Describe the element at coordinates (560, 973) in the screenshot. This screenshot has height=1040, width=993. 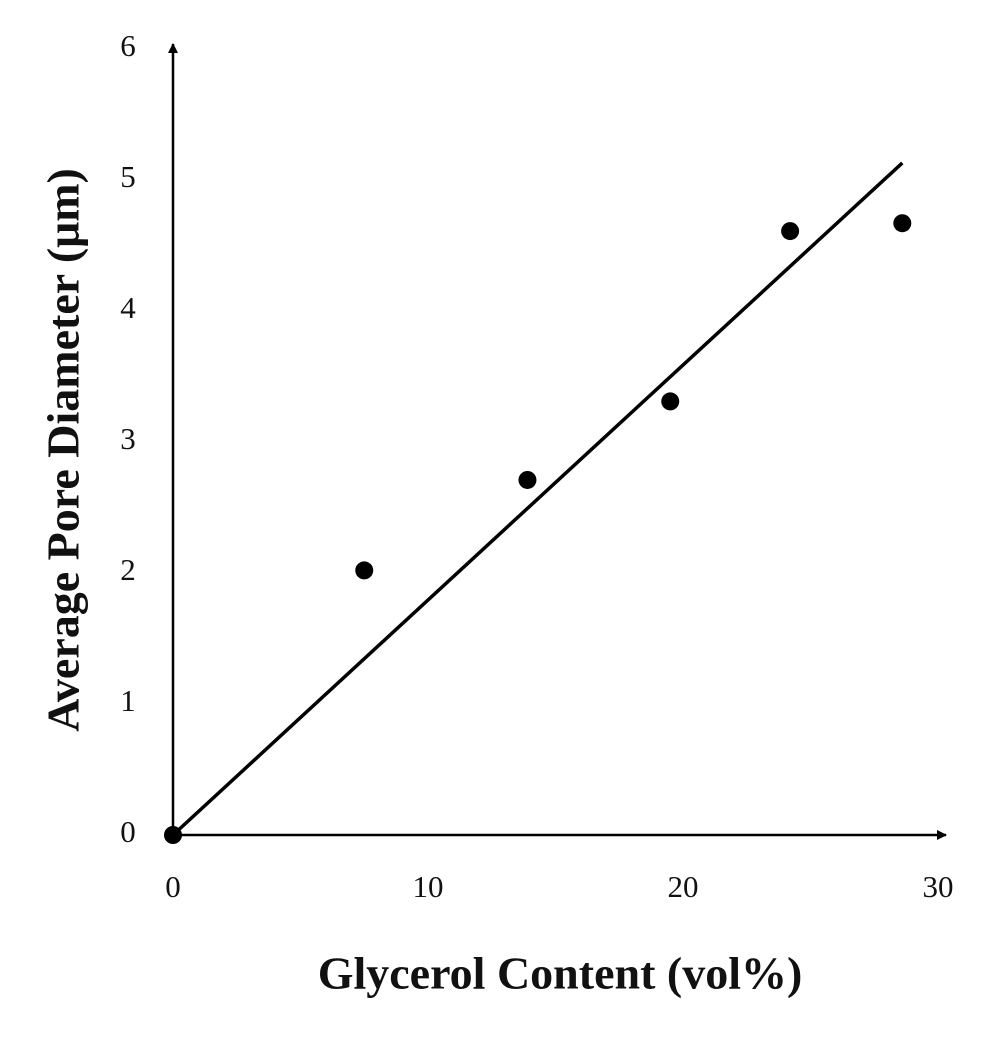
I see `x-axis-title: Glycerol Content (vol%)` at that location.